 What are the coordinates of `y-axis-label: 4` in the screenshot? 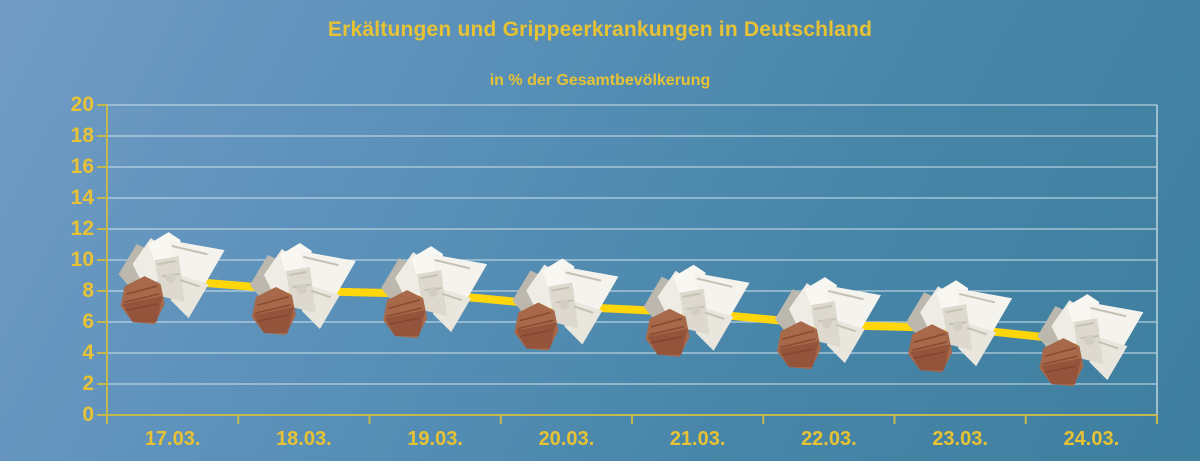 It's located at (88, 352).